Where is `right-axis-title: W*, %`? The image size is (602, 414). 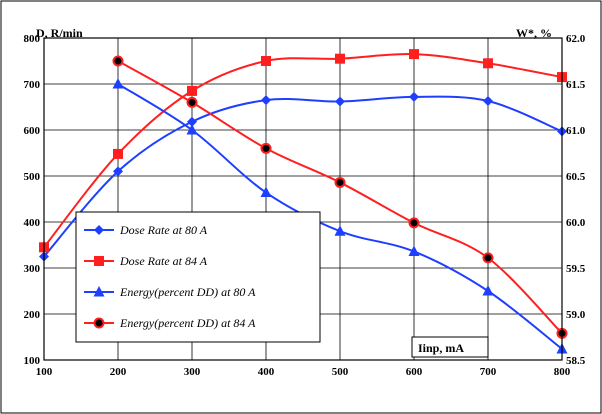 right-axis-title: W*, % is located at coordinates (534, 33).